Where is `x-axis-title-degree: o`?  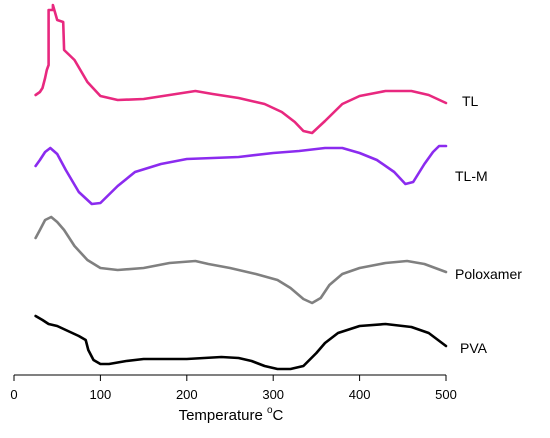 x-axis-title-degree: o is located at coordinates (270, 410).